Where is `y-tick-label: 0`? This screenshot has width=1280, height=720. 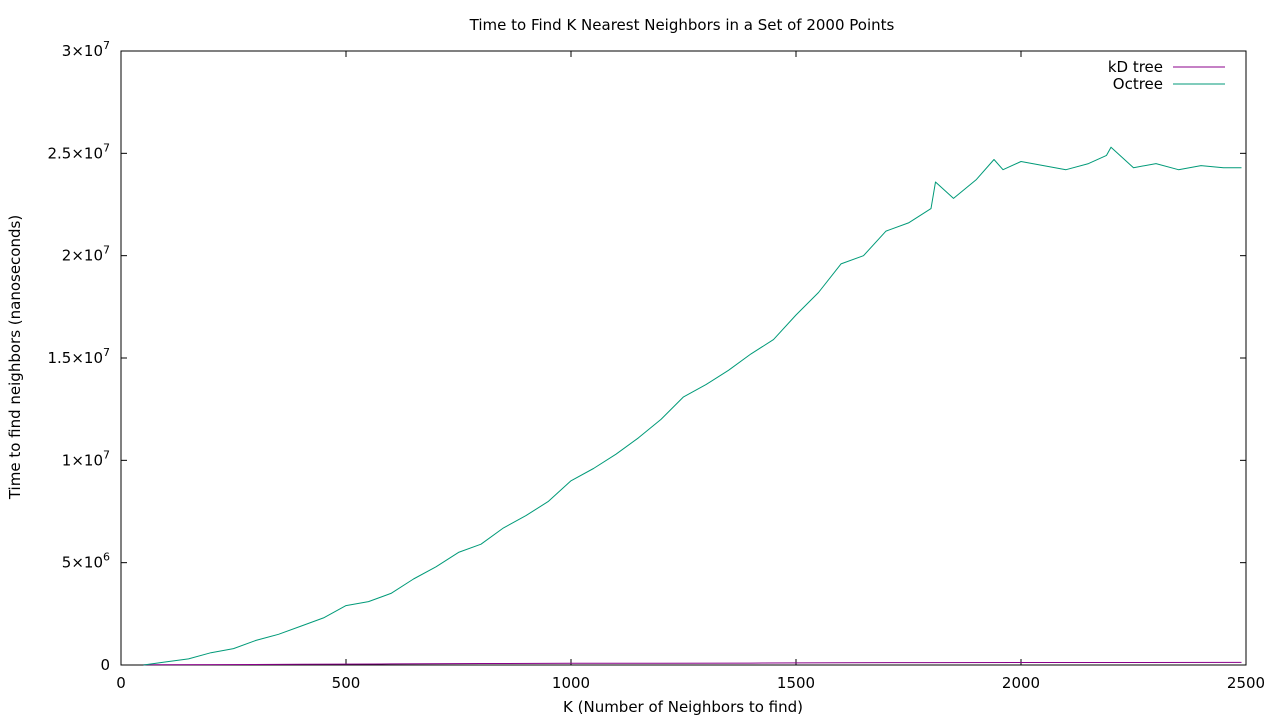 y-tick-label: 0 is located at coordinates (105, 665).